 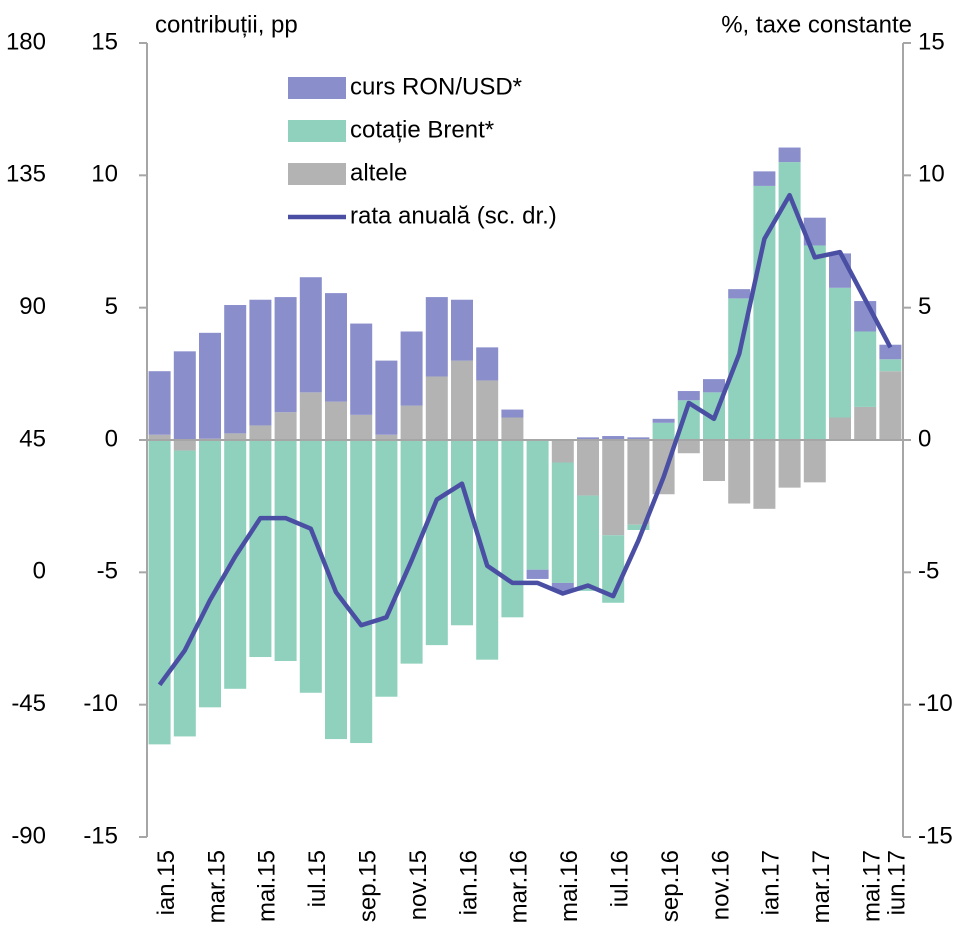 I want to click on y2-tick-label: 0, so click(x=924, y=438).